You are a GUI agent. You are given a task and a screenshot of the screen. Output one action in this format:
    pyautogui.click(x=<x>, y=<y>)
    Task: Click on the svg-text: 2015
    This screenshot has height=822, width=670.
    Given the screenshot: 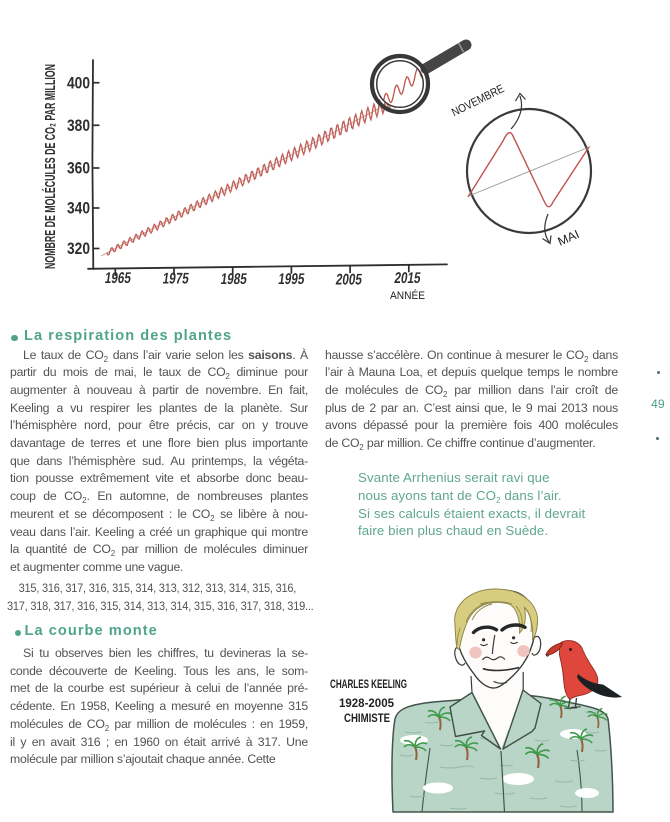 What is the action you would take?
    pyautogui.click(x=407, y=278)
    